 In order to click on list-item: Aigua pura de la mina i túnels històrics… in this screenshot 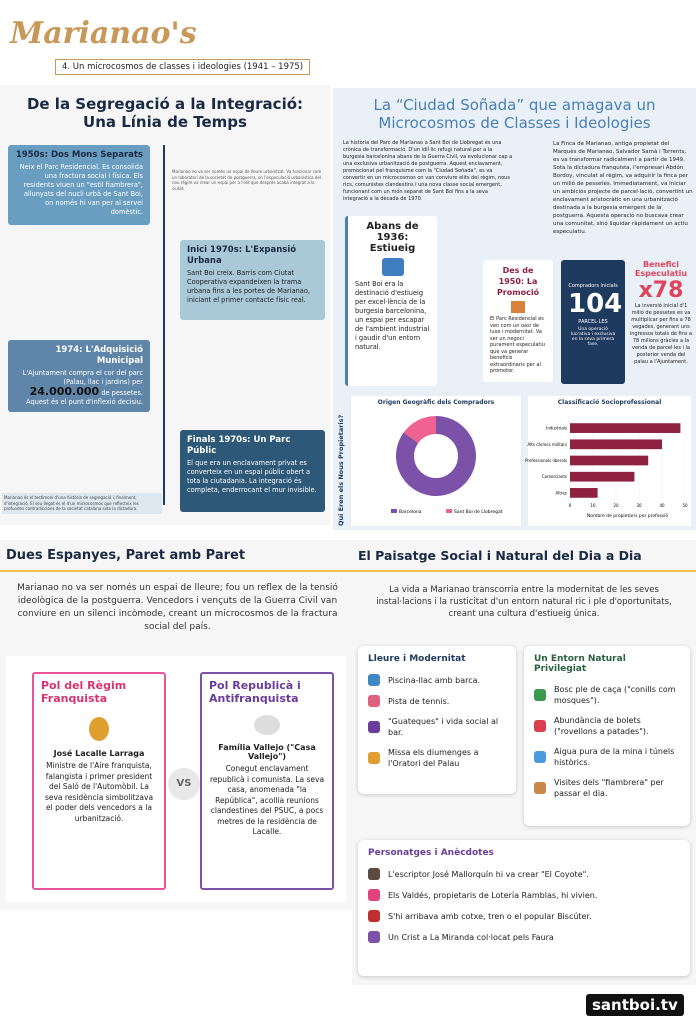, I will do `click(614, 757)`.